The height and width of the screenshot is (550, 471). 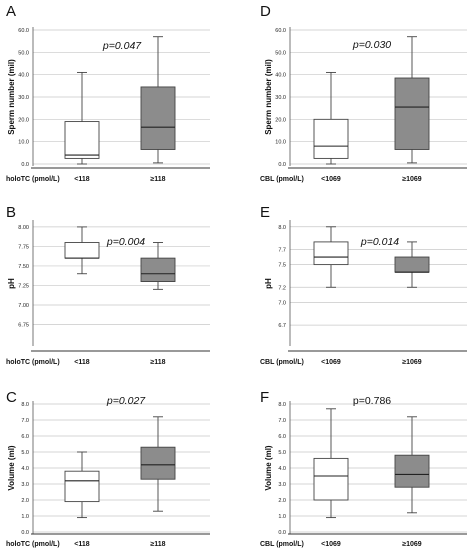 What do you see at coordinates (125, 242) in the screenshot?
I see `p-value-label: p=0.004` at bounding box center [125, 242].